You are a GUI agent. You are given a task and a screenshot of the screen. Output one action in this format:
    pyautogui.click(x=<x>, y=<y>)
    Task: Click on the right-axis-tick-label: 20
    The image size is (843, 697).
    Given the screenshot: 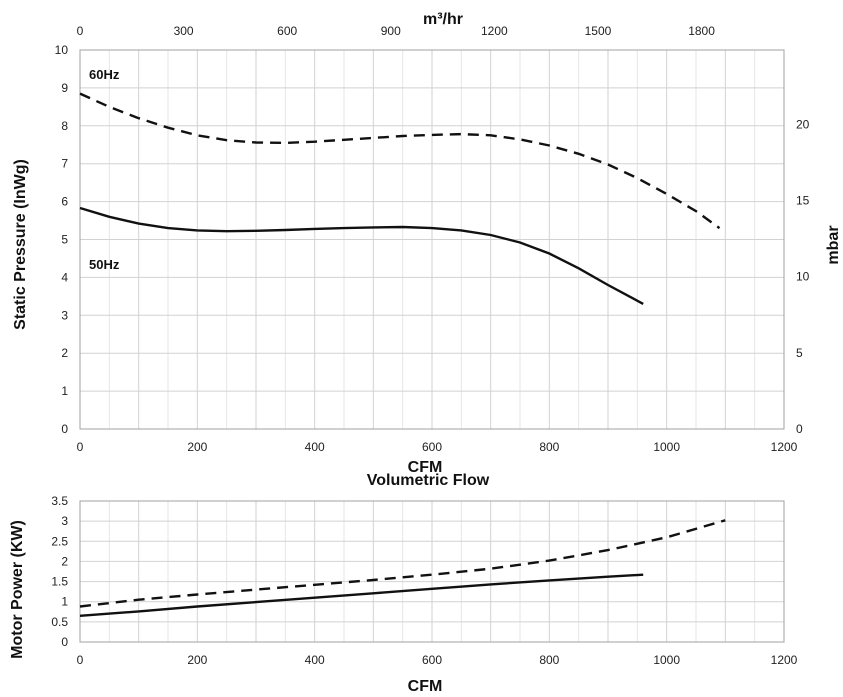 What is the action you would take?
    pyautogui.click(x=803, y=124)
    